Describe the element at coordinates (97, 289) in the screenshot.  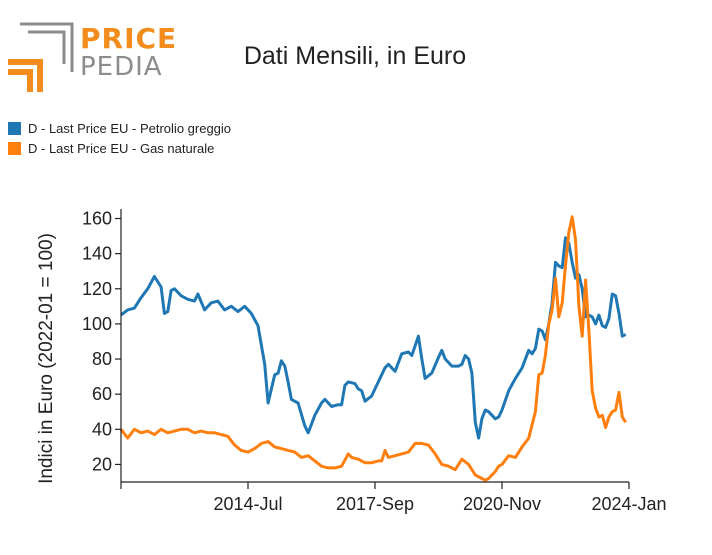
I see `y-tick-label: 120` at that location.